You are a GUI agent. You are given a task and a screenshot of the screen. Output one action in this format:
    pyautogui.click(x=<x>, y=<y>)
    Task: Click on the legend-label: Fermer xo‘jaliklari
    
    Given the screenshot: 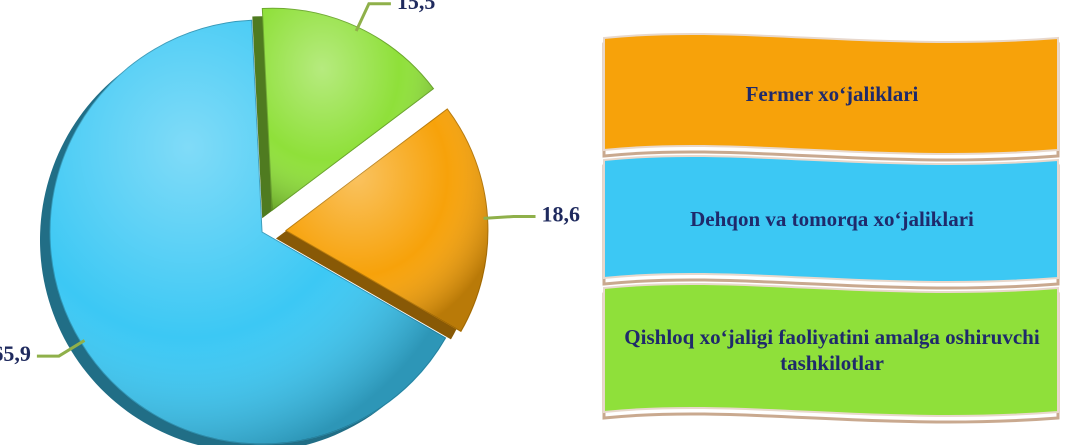 What is the action you would take?
    pyautogui.click(x=832, y=94)
    